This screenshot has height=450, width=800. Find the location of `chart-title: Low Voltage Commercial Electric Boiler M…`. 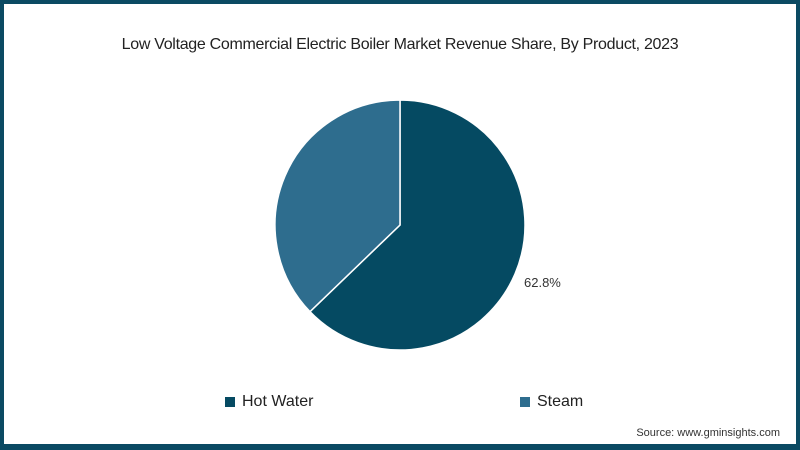

chart-title: Low Voltage Commercial Electric Boiler M… is located at coordinates (400, 44).